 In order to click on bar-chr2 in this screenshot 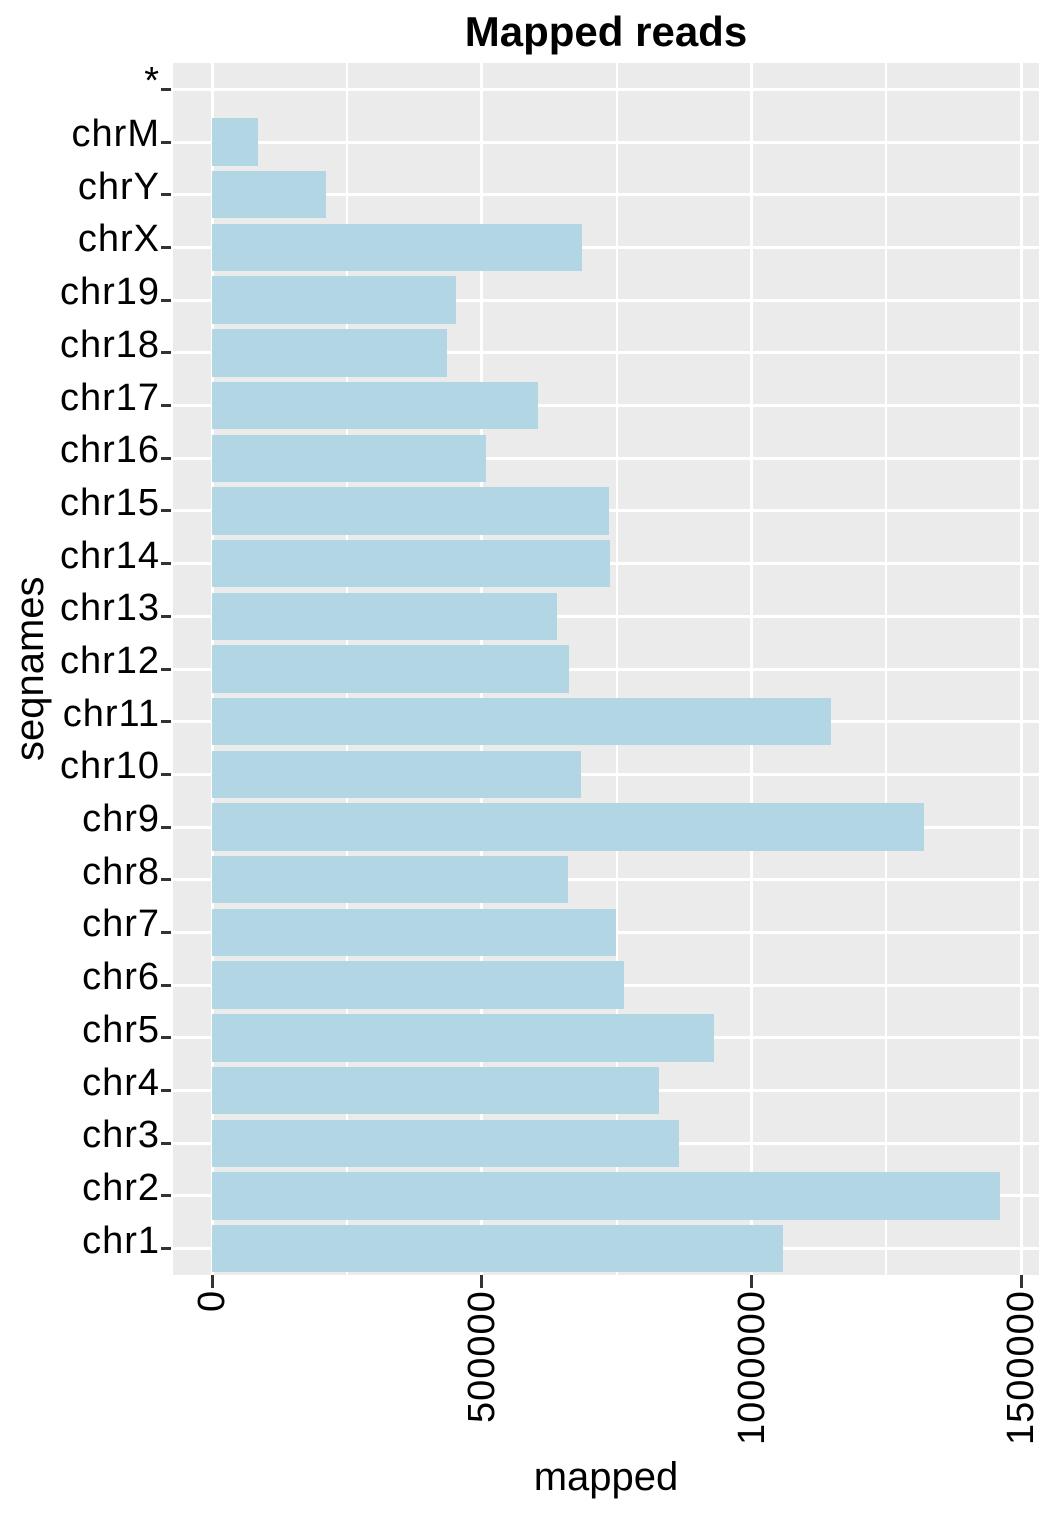, I will do `click(606, 1196)`.